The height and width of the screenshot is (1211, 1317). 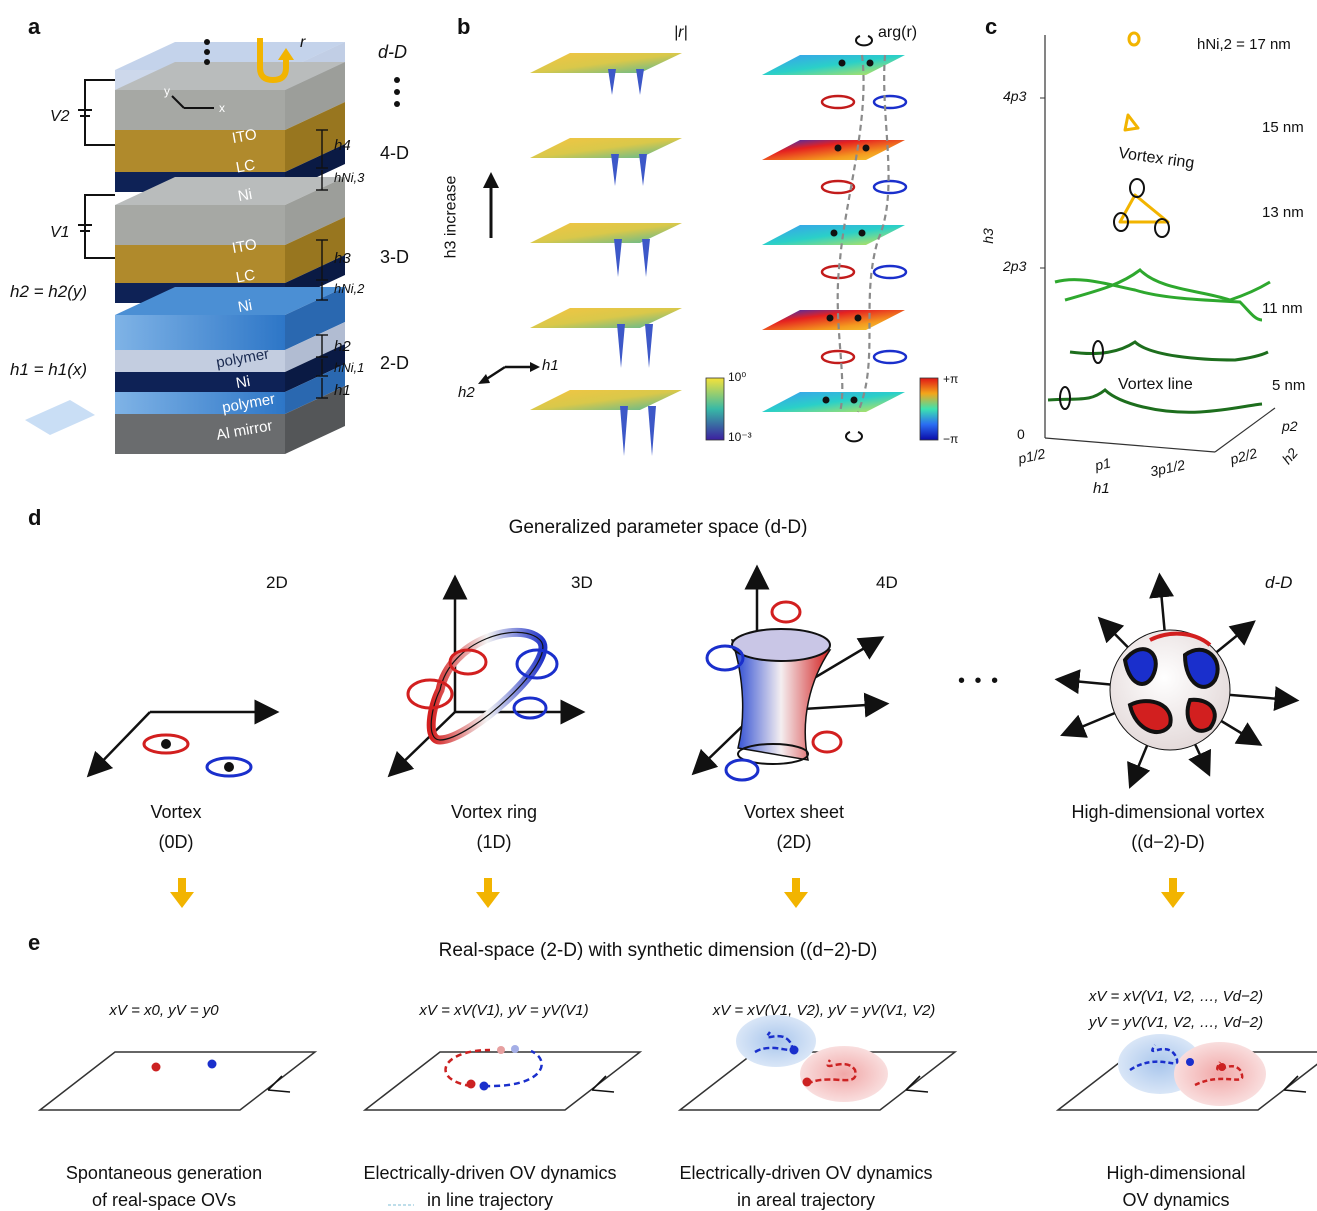 What do you see at coordinates (34, 26) in the screenshot?
I see `panel-label-a: a` at bounding box center [34, 26].